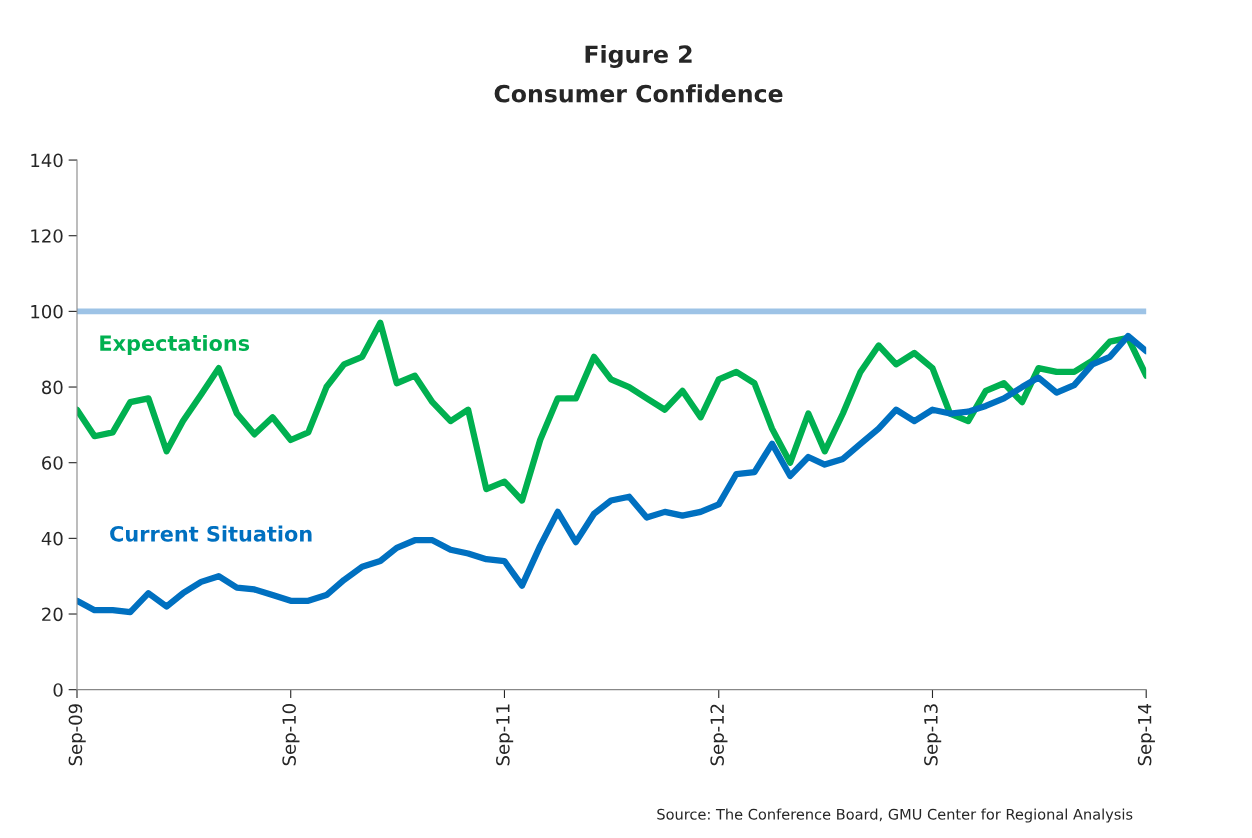  Describe the element at coordinates (52, 463) in the screenshot. I see `y-tick-label: 60` at that location.